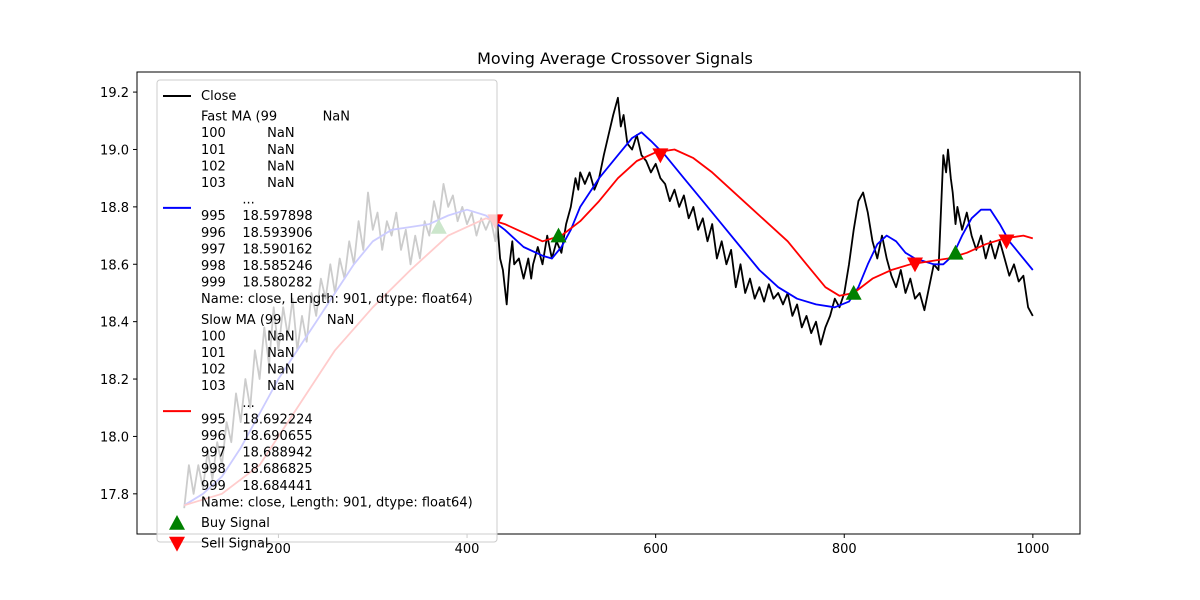 The width and height of the screenshot is (1200, 600). What do you see at coordinates (278, 549) in the screenshot?
I see `x-tick-label-0: 200` at bounding box center [278, 549].